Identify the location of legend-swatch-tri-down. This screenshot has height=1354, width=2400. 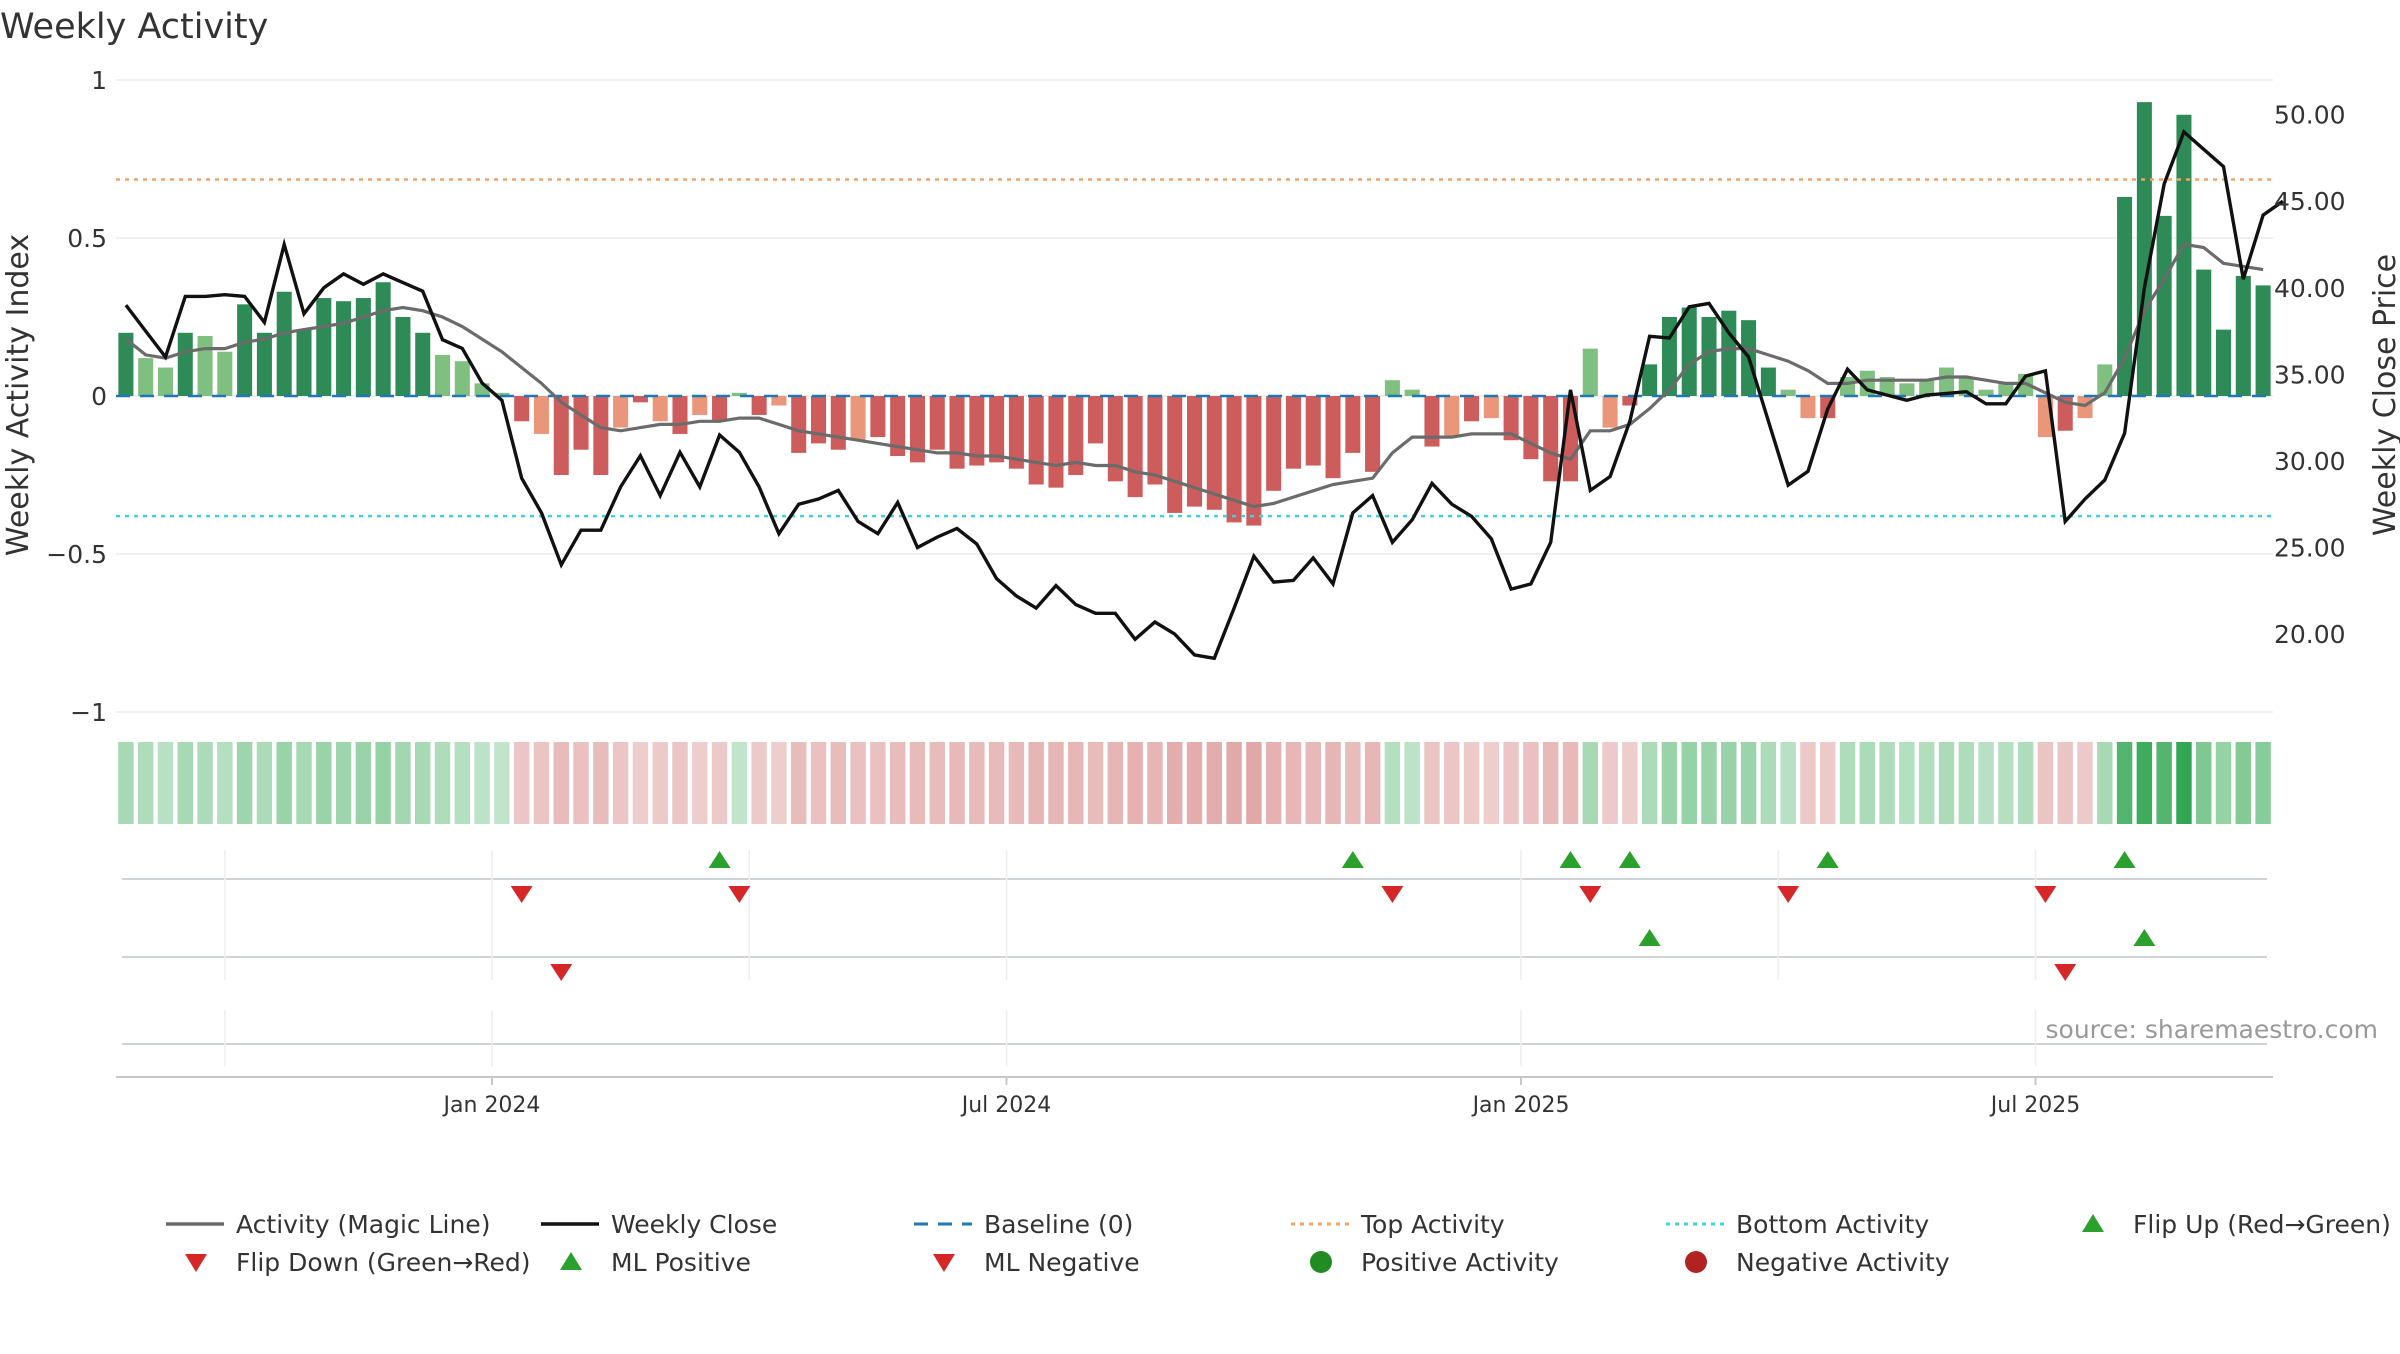
(944, 1263).